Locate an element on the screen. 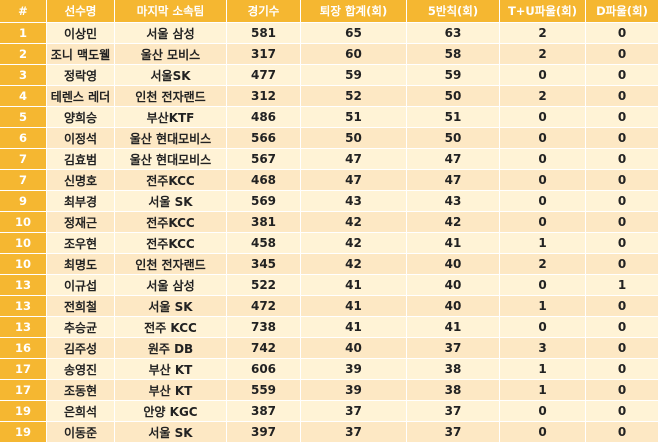 The image size is (658, 443). header-five-fouls: 5반칙(회) is located at coordinates (453, 11).